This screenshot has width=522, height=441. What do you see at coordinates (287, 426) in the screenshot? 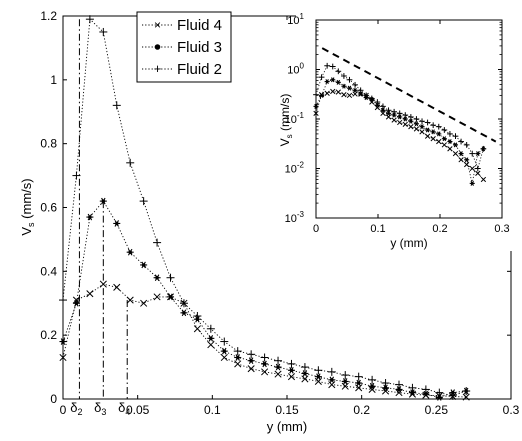
I see `main-x-axis-label: y (mm)` at bounding box center [287, 426].